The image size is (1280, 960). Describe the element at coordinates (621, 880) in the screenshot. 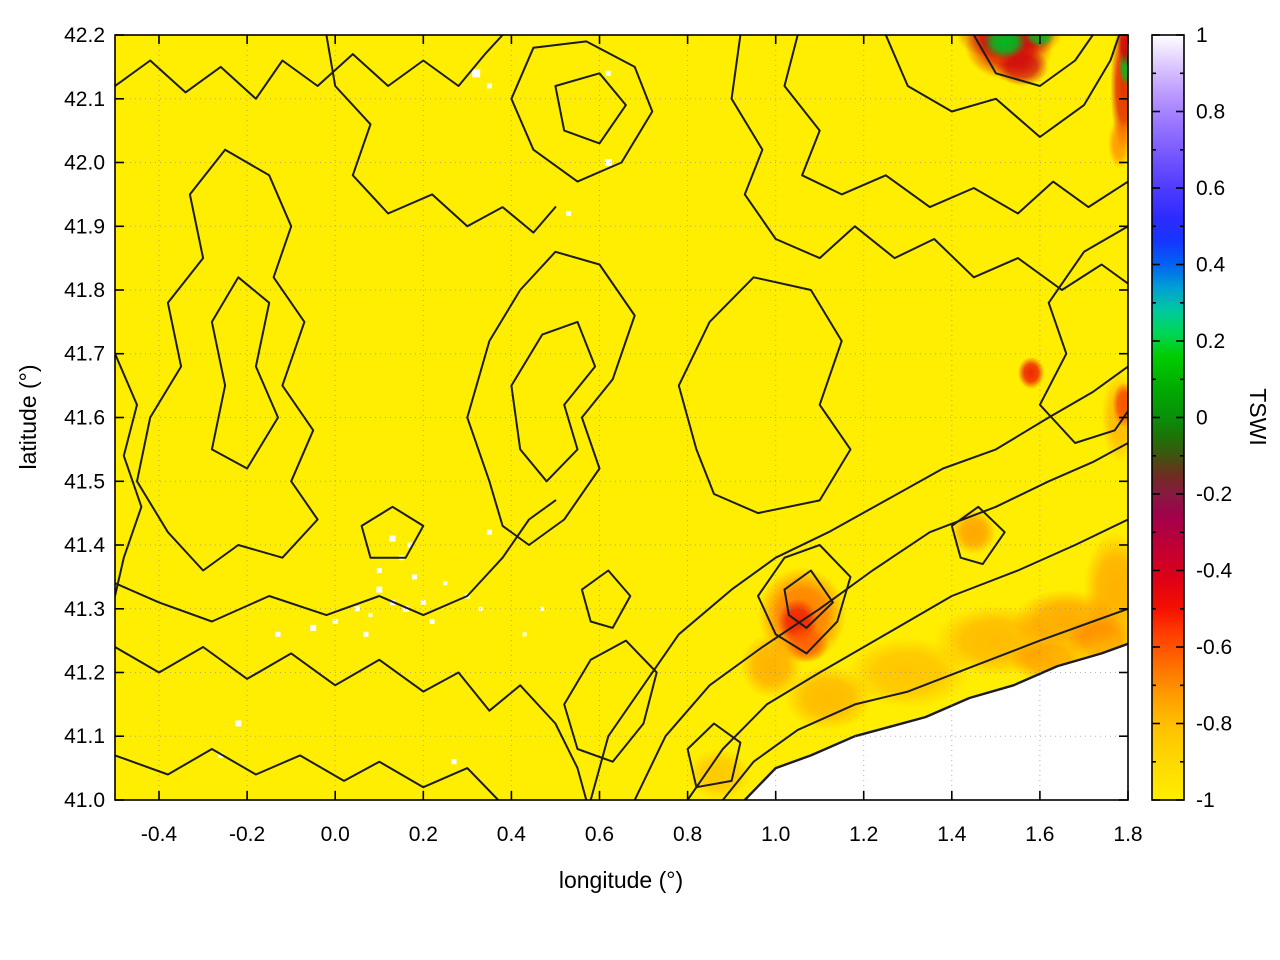

I see `x-axis-label: longitude (°)` at that location.